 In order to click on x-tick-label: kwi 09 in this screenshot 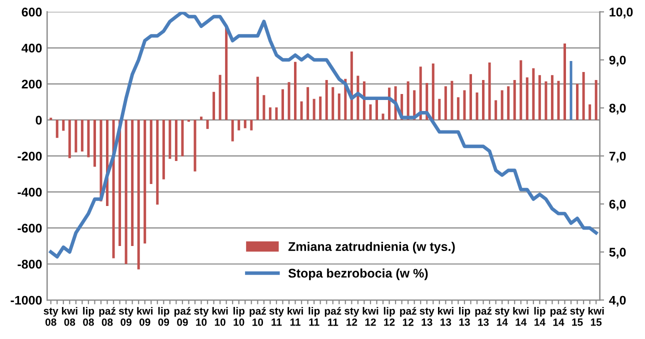, I will do `click(145, 316)`.